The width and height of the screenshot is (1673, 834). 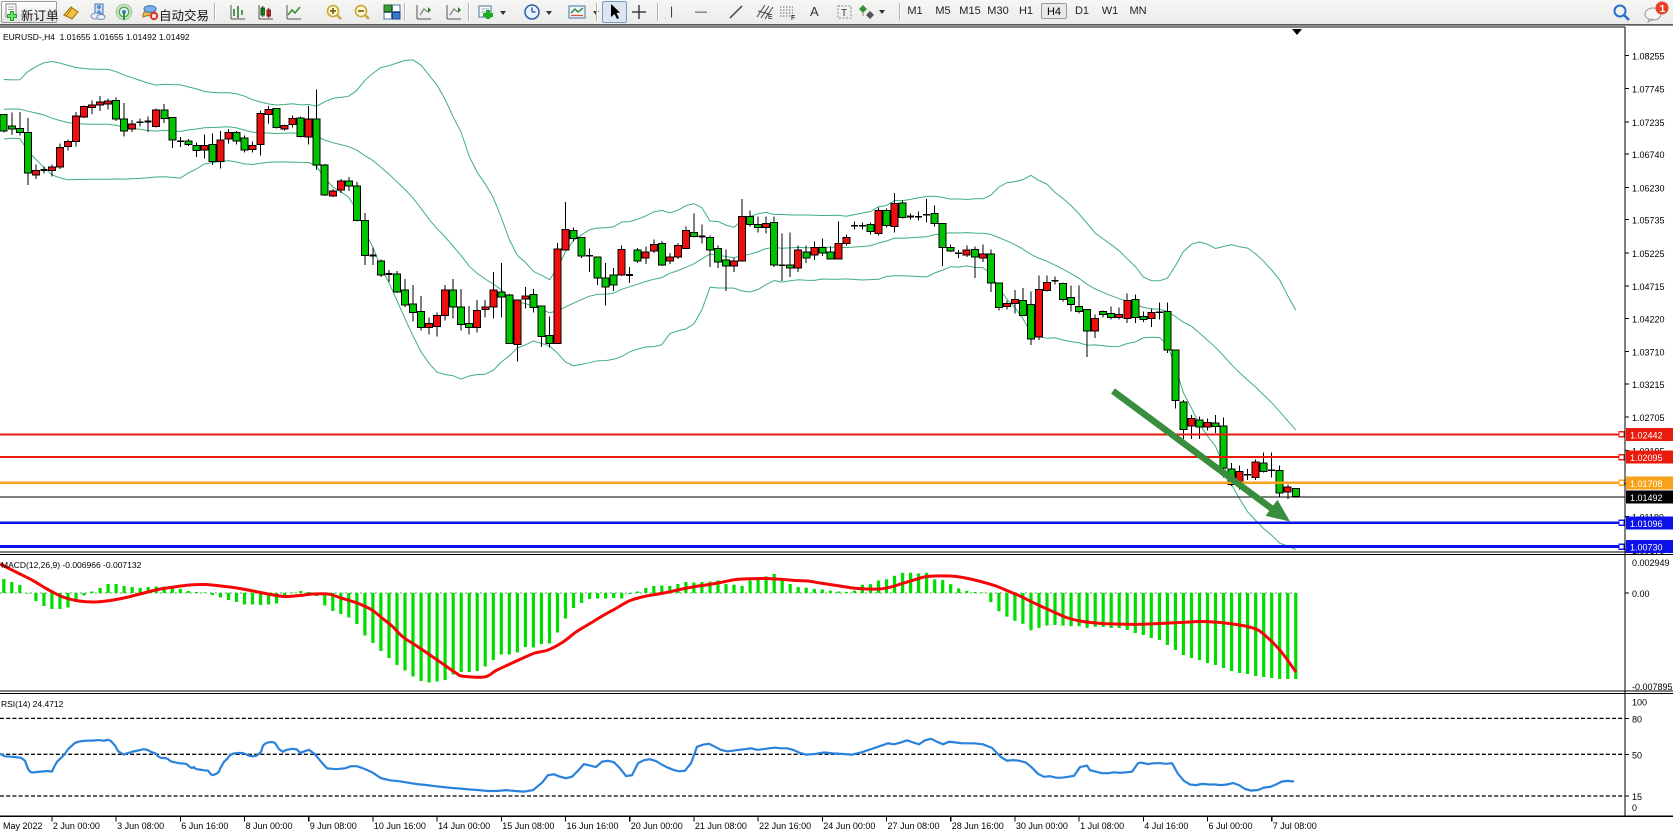 What do you see at coordinates (1651, 563) in the screenshot?
I see `svg-text: 0.002949` at bounding box center [1651, 563].